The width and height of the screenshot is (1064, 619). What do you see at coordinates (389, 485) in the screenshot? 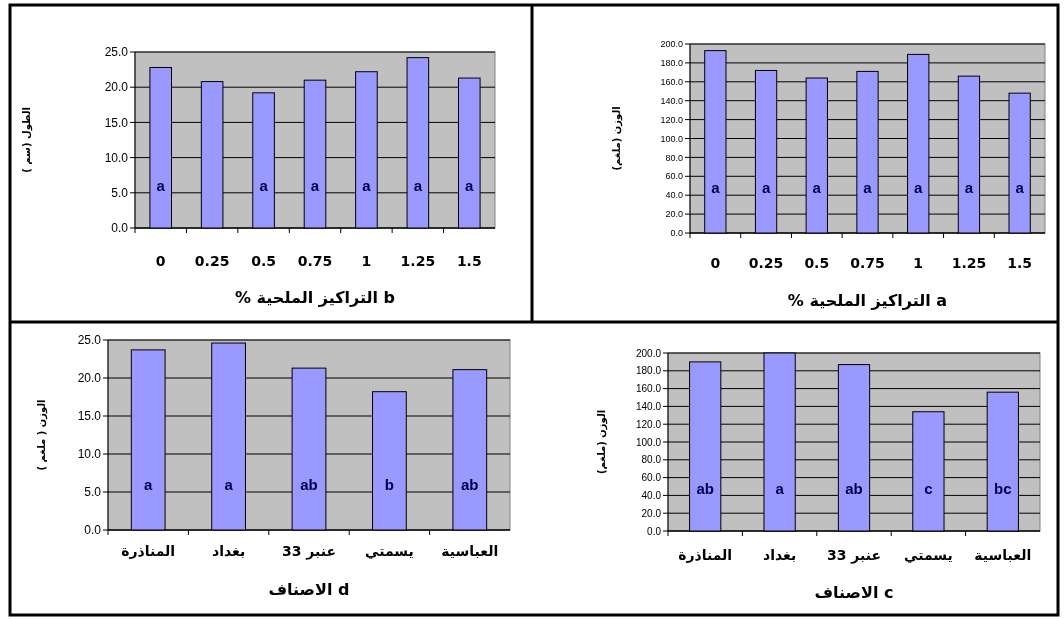
I see `data-label: b` at bounding box center [389, 485].